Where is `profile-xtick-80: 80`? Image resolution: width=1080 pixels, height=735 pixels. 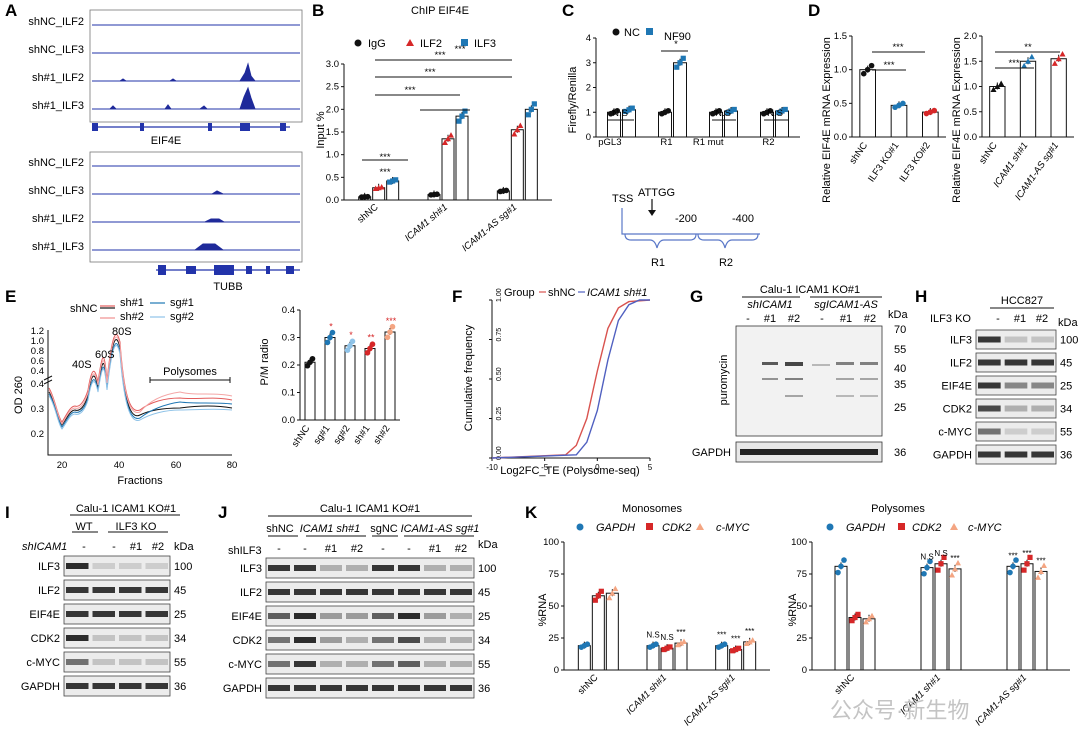
profile-xtick-80: 80 is located at coordinates (232, 465).